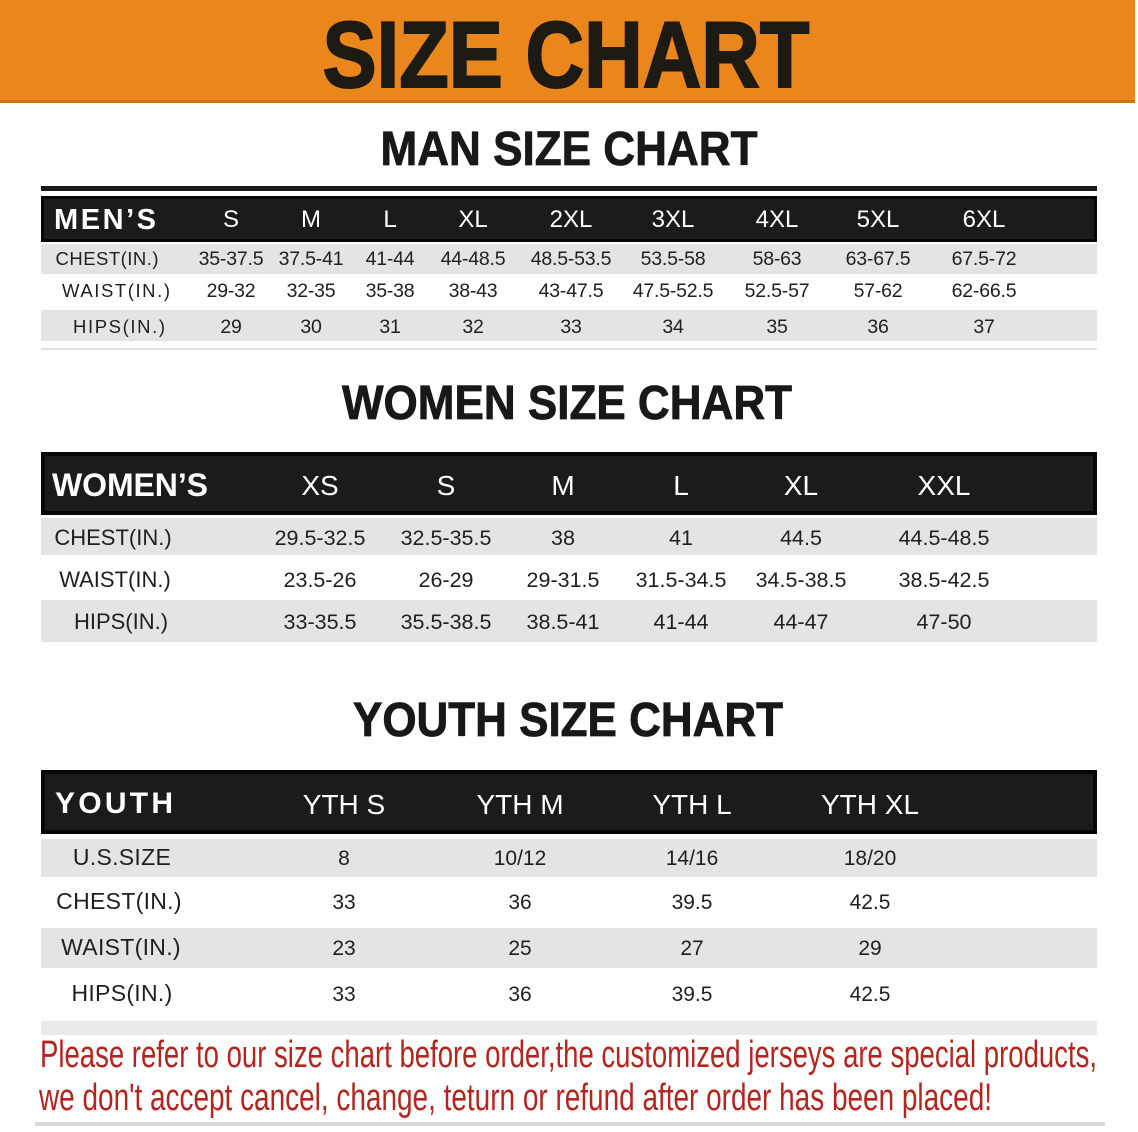 Image resolution: width=1138 pixels, height=1132 pixels. I want to click on svg-text: YTH XL, so click(870, 804).